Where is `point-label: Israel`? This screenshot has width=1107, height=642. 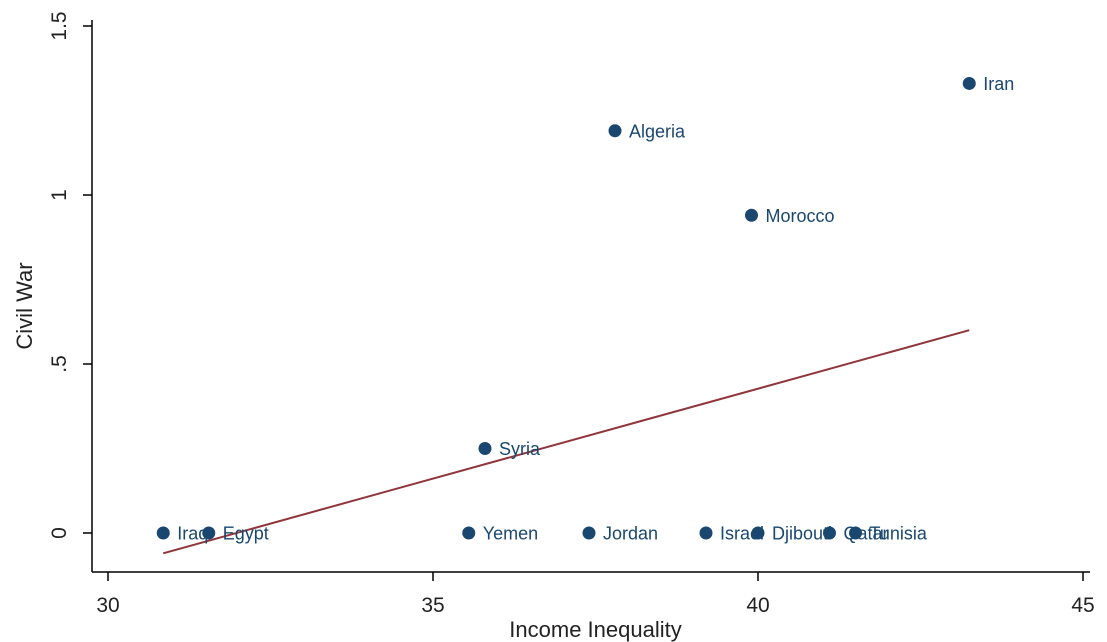
point-label: Israel is located at coordinates (742, 534).